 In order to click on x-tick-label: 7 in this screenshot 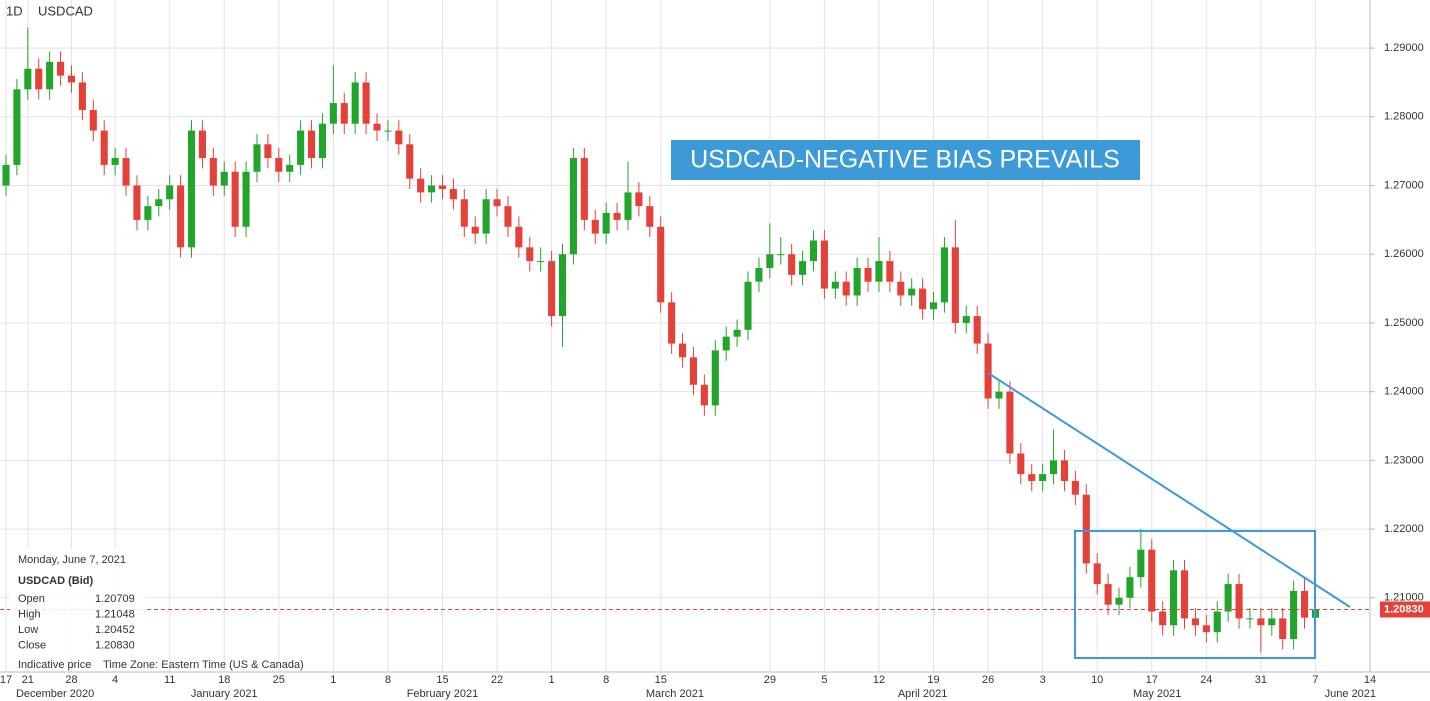, I will do `click(1315, 680)`.